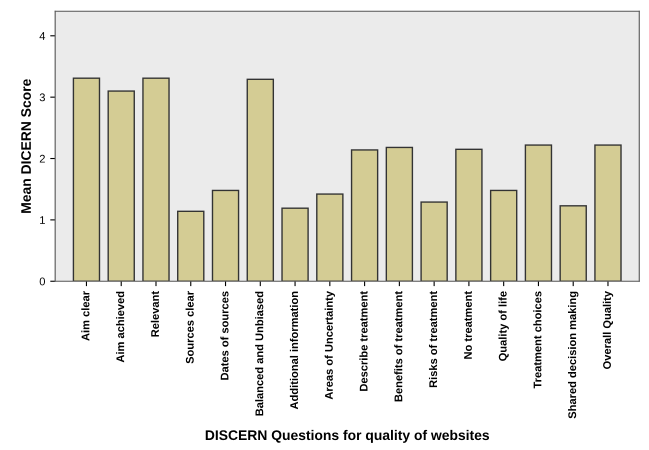  I want to click on x-tick-label: Dates of sources, so click(224, 335).